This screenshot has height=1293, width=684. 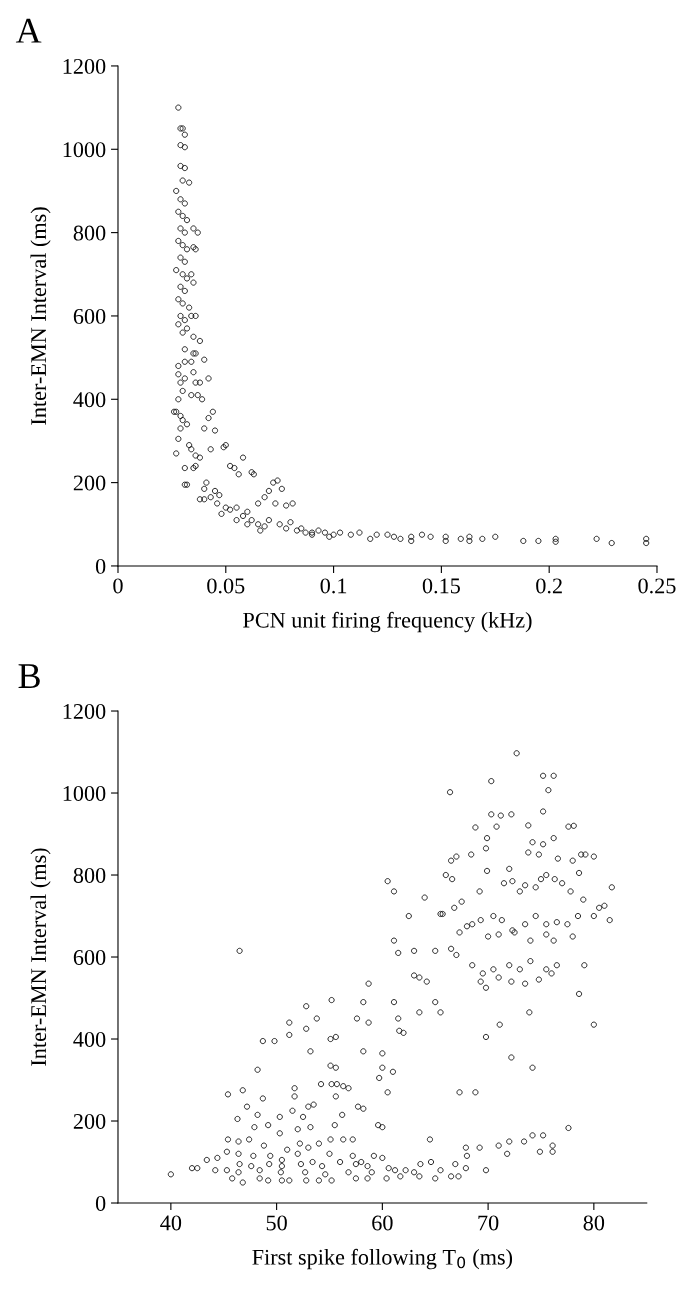 I want to click on x-tick-label: 50, so click(x=276, y=1223).